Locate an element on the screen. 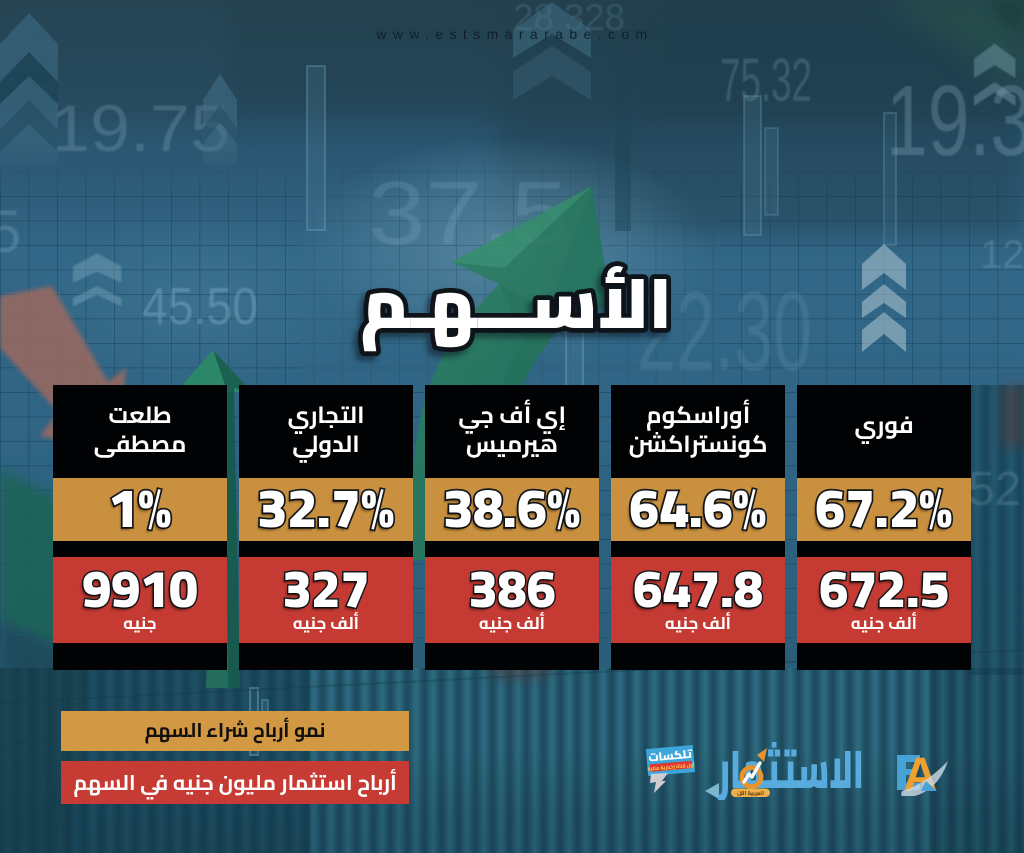  svg-text: 75.32 is located at coordinates (766, 80).